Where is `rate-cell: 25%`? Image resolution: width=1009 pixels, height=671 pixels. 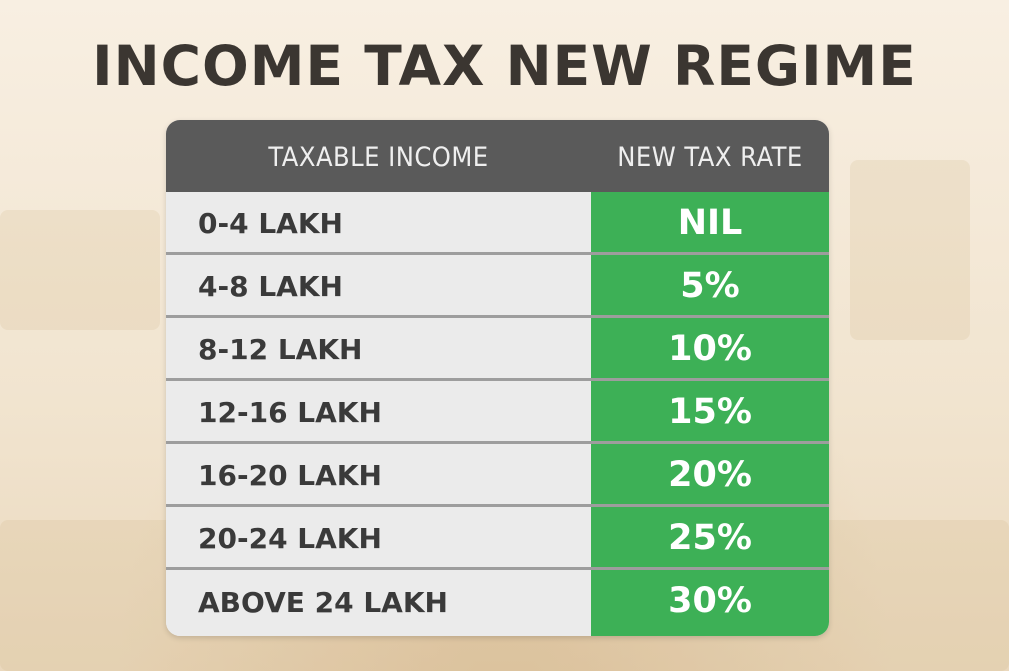 rate-cell: 25% is located at coordinates (710, 537).